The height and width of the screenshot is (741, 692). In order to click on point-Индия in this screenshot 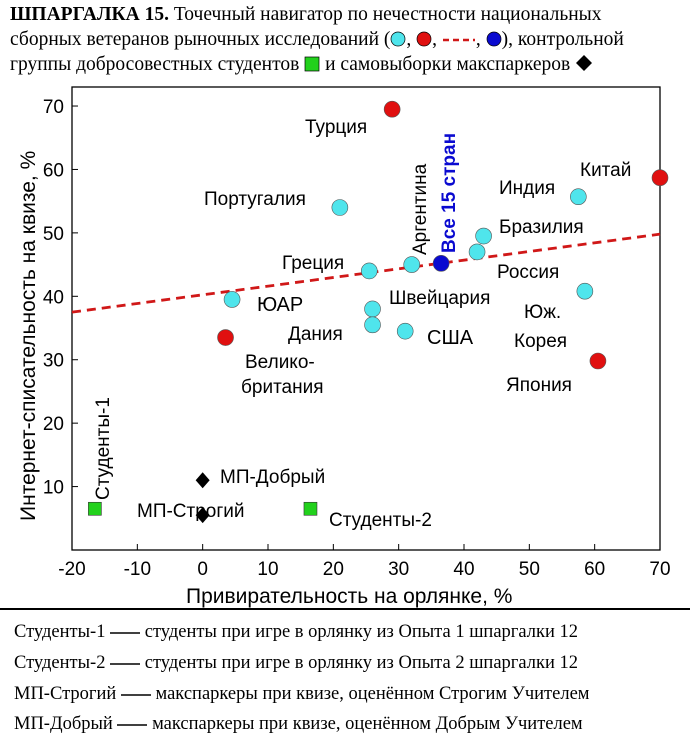, I will do `click(578, 197)`.